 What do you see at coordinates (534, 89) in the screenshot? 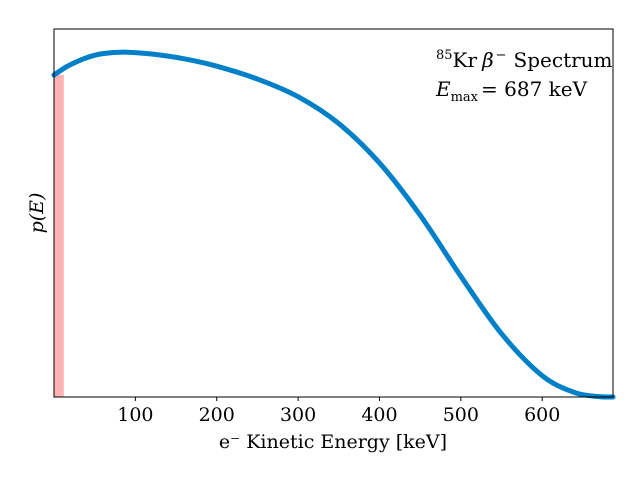
I see `emax-value: = 687 keV` at bounding box center [534, 89].